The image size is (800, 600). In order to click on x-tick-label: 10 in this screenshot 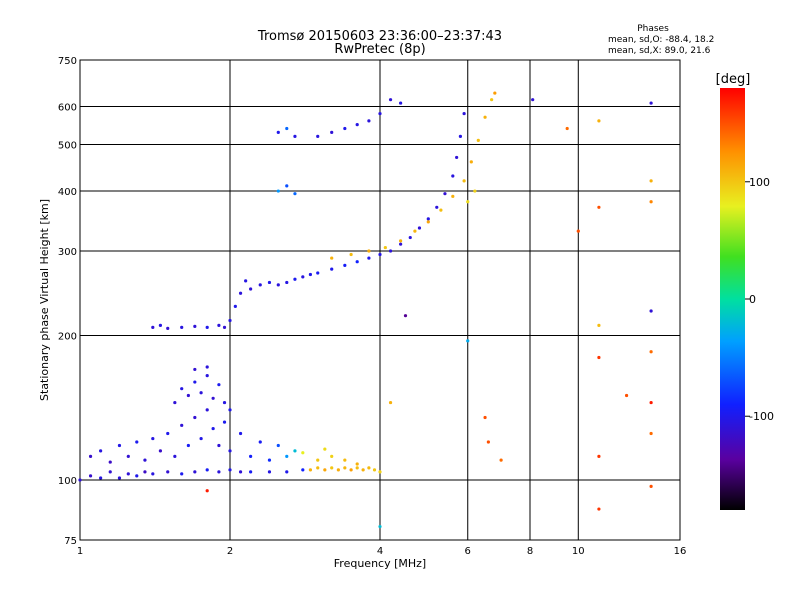, I will do `click(578, 551)`.